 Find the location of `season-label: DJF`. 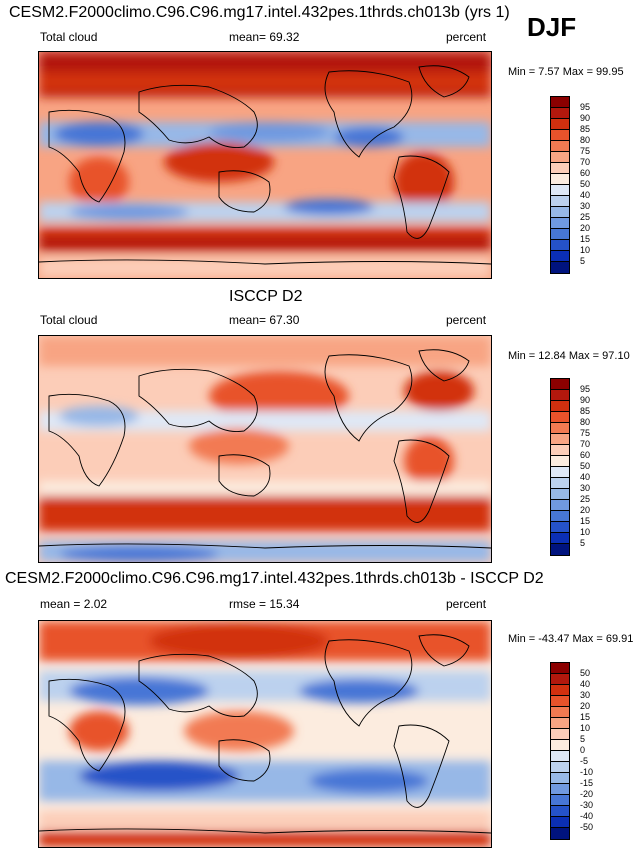

season-label: DJF is located at coordinates (552, 27).